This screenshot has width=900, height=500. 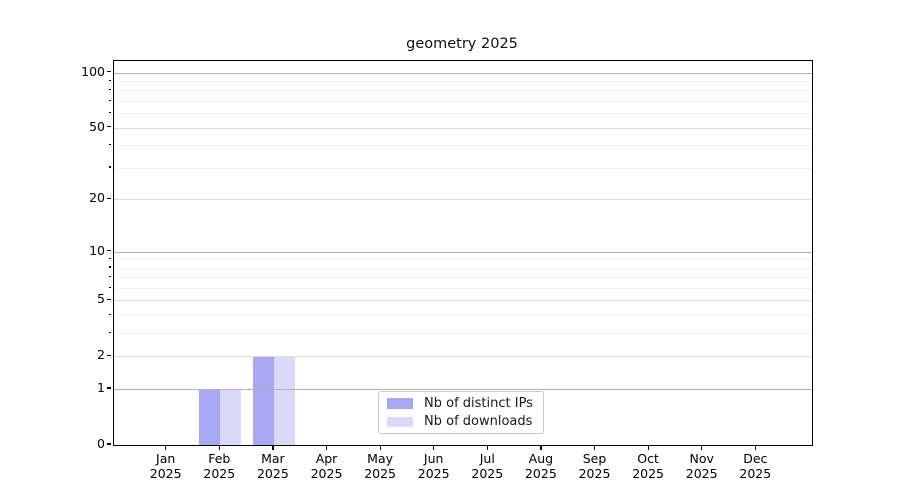 What do you see at coordinates (210, 417) in the screenshot?
I see `bar-distinct-ips-feb` at bounding box center [210, 417].